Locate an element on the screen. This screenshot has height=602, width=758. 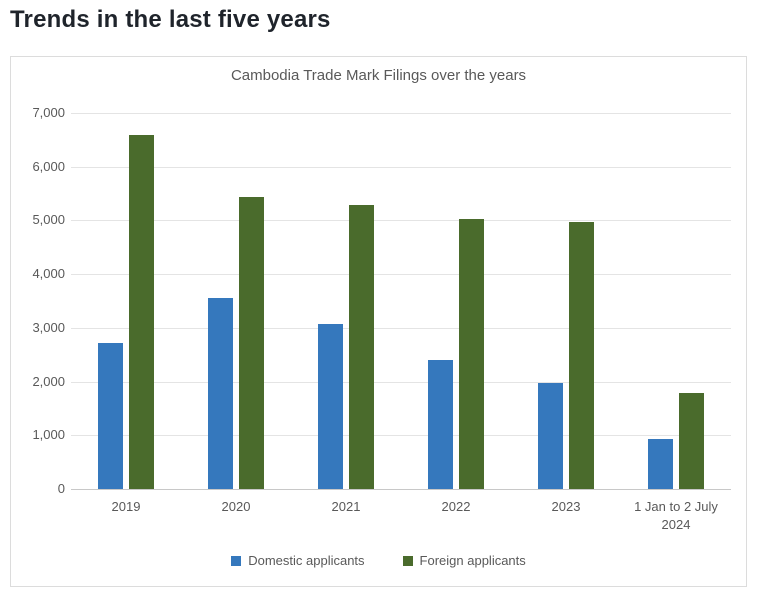
y-axis-tick-label: 4,000 is located at coordinates (48, 274).